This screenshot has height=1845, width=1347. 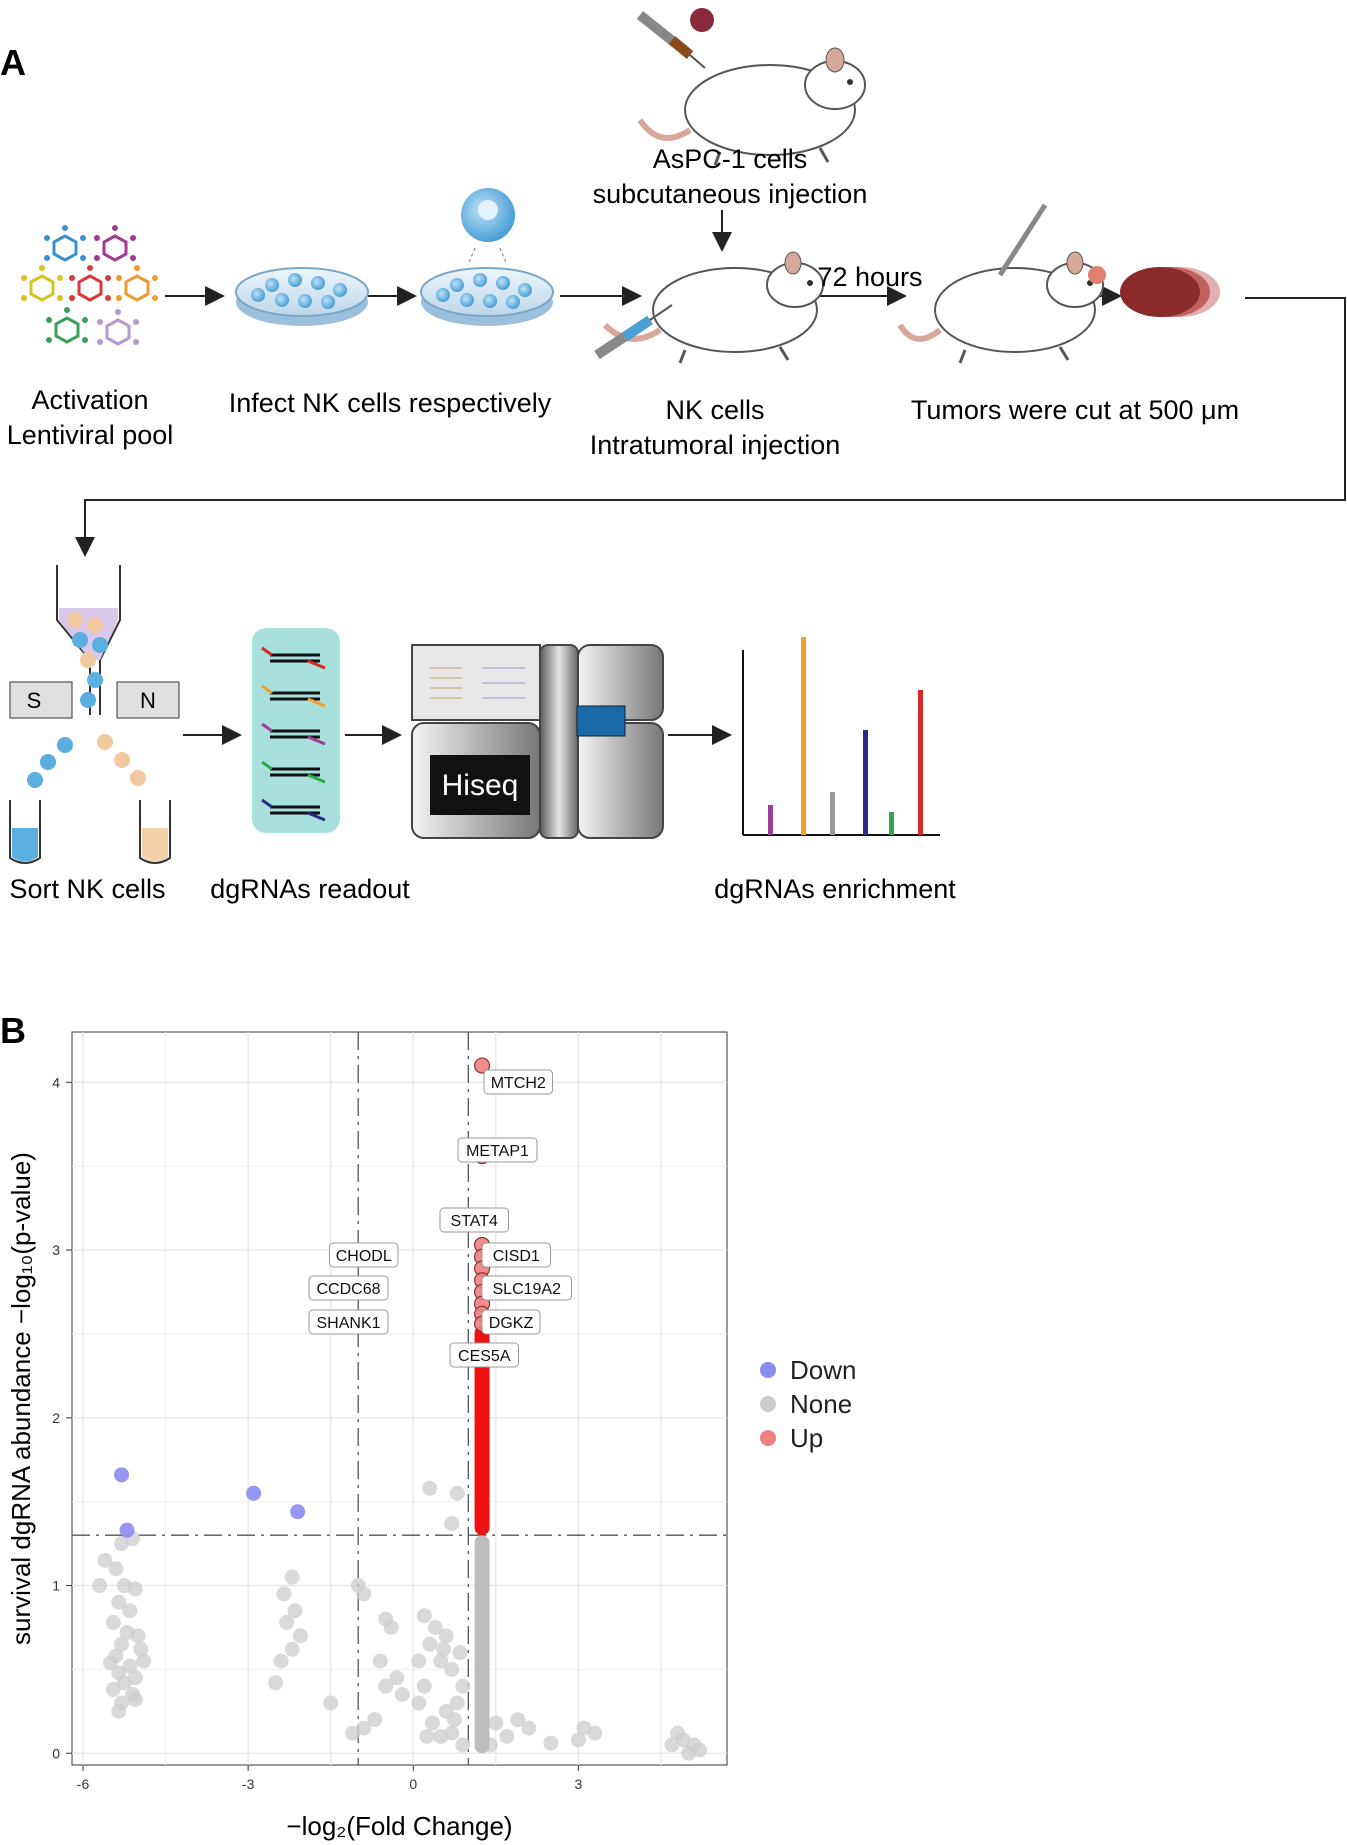 What do you see at coordinates (399, 1826) in the screenshot?
I see `x-axis-label: −log₂(Fold Change)` at bounding box center [399, 1826].